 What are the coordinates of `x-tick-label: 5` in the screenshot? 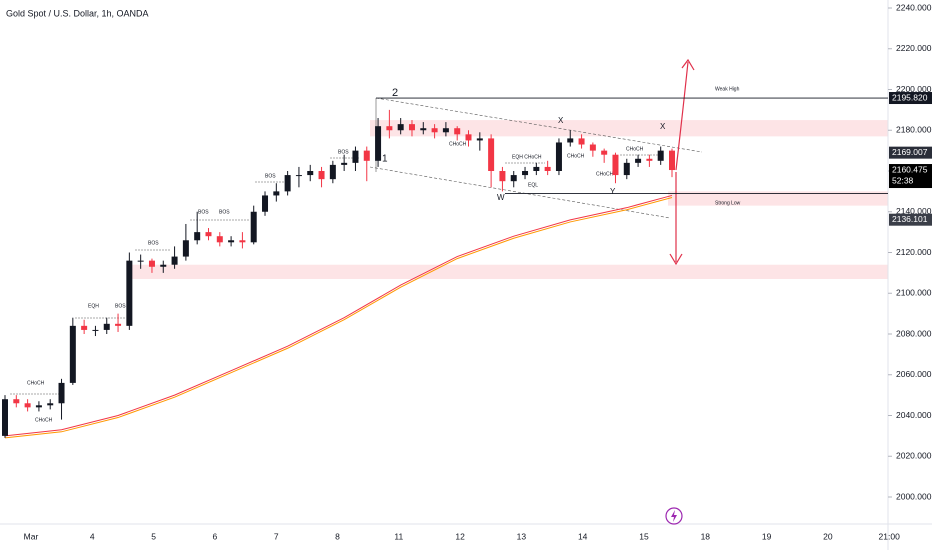 It's located at (153, 536).